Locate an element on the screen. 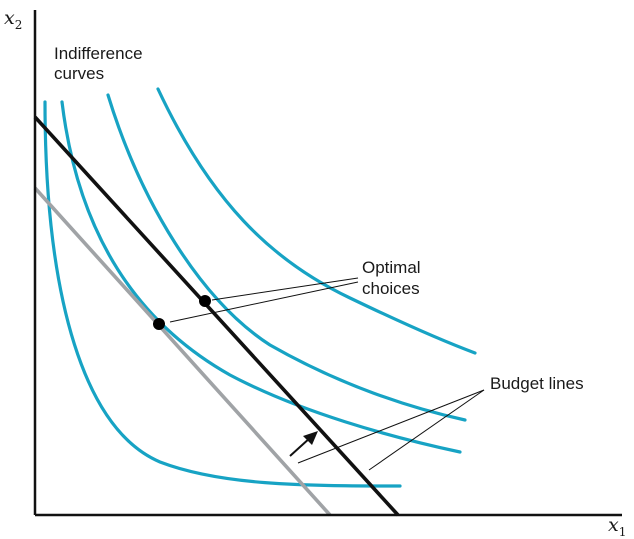 The height and width of the screenshot is (539, 634). optimal-point-low is located at coordinates (159, 324).